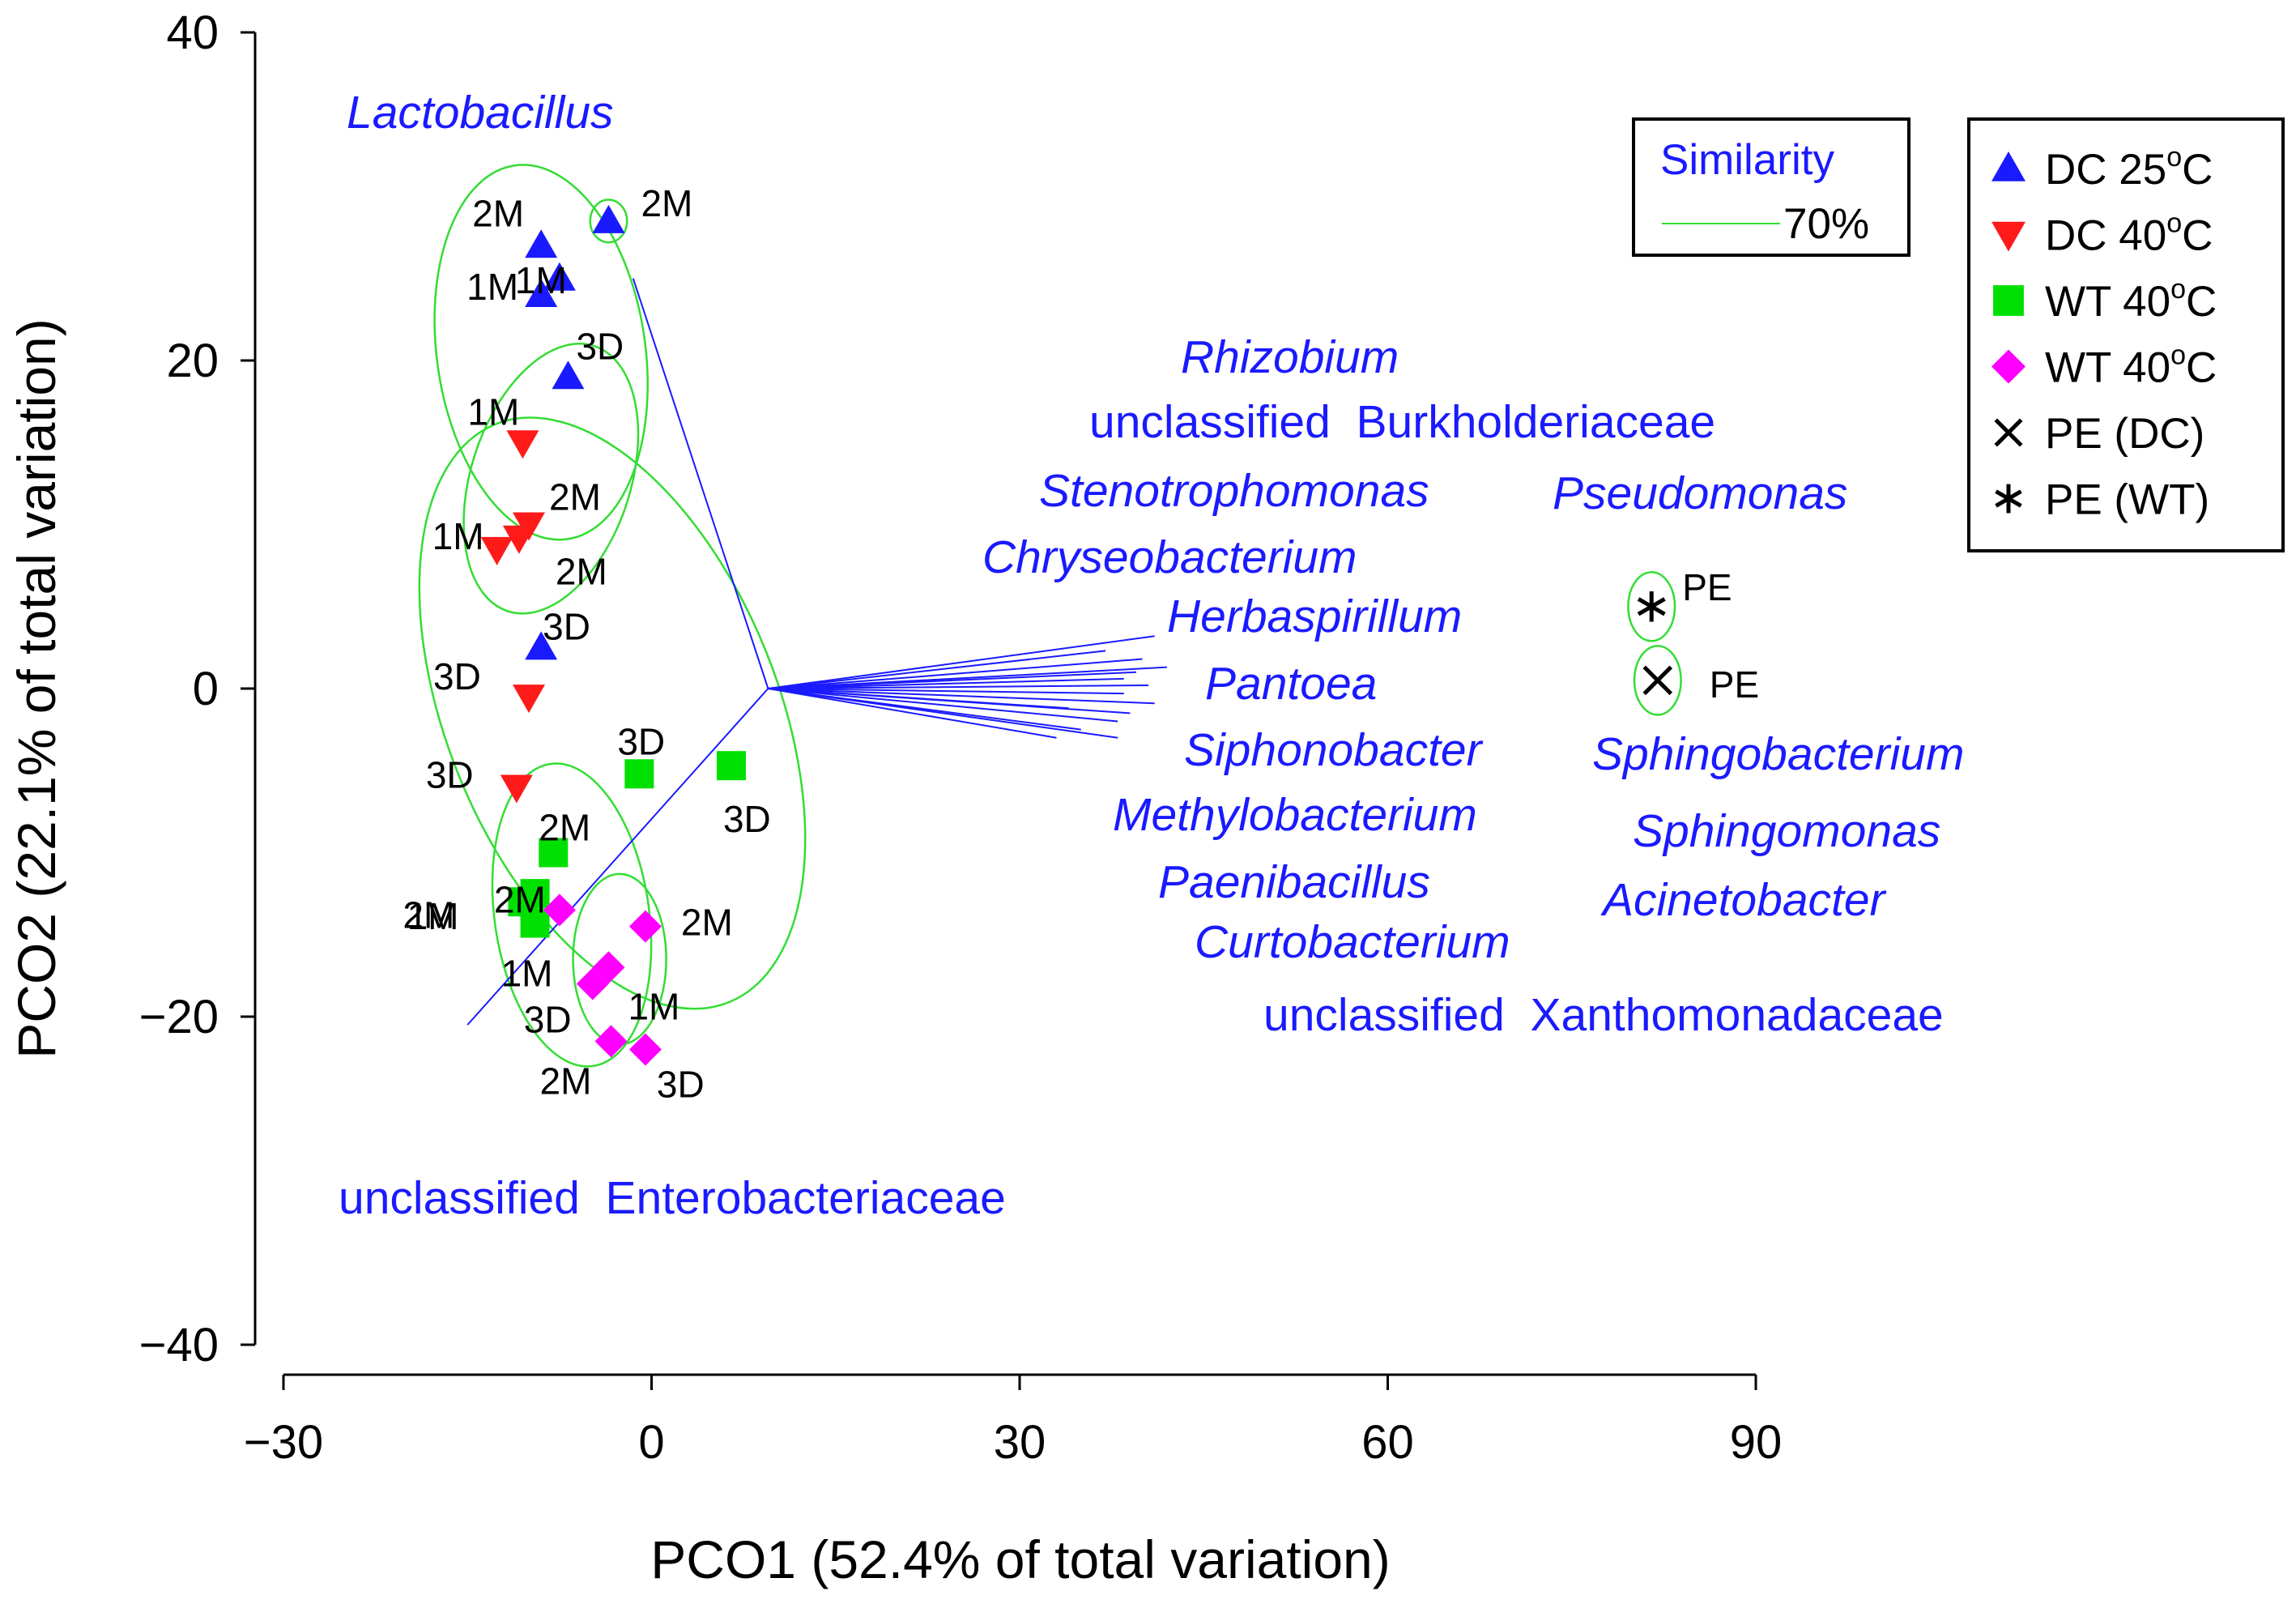  Describe the element at coordinates (651, 1442) in the screenshot. I see `x-tick-label: 0` at that location.